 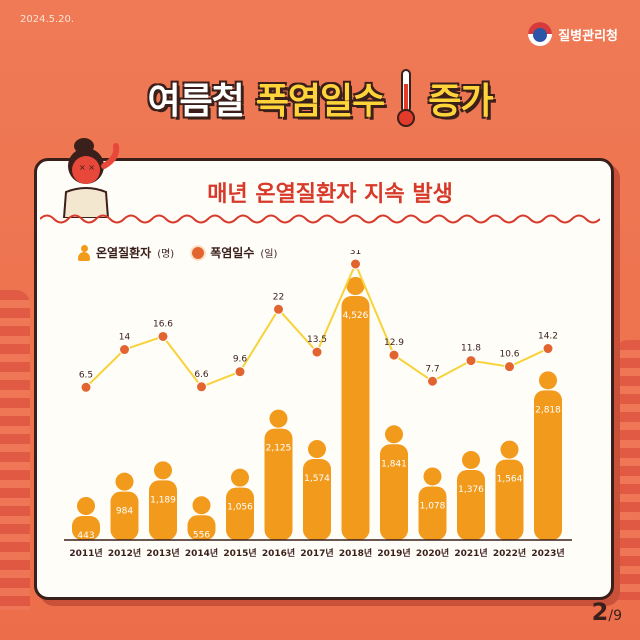 What do you see at coordinates (278, 297) in the screenshot?
I see `heatdays-value-label: 22` at bounding box center [278, 297].